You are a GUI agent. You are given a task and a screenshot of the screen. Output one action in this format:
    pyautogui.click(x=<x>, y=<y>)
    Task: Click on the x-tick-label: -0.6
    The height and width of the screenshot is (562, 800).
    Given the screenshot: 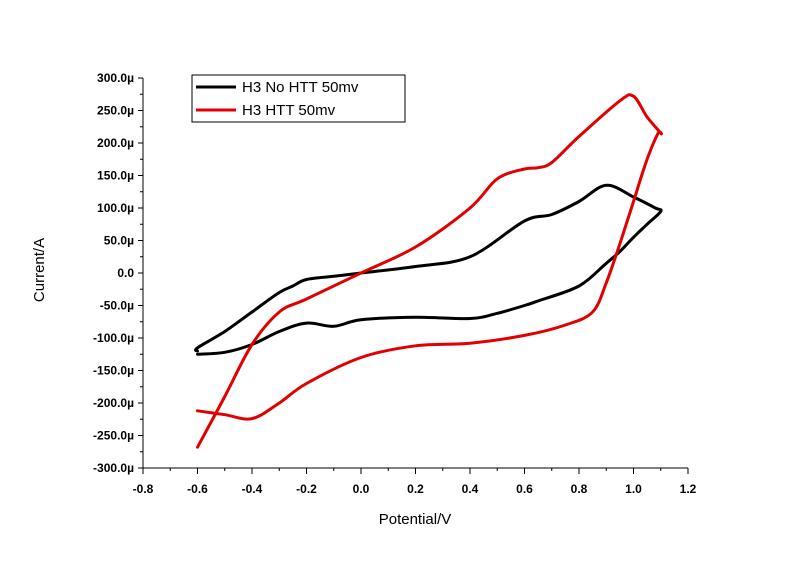 What is the action you would take?
    pyautogui.click(x=197, y=489)
    